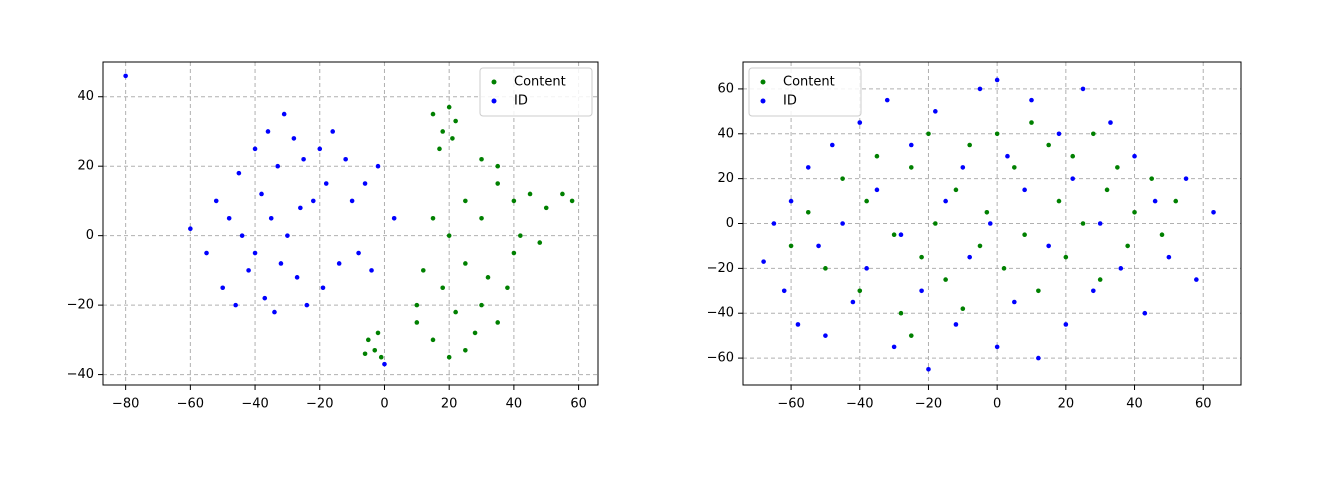  What do you see at coordinates (80, 305) in the screenshot?
I see `y-tick-label: −20` at bounding box center [80, 305].